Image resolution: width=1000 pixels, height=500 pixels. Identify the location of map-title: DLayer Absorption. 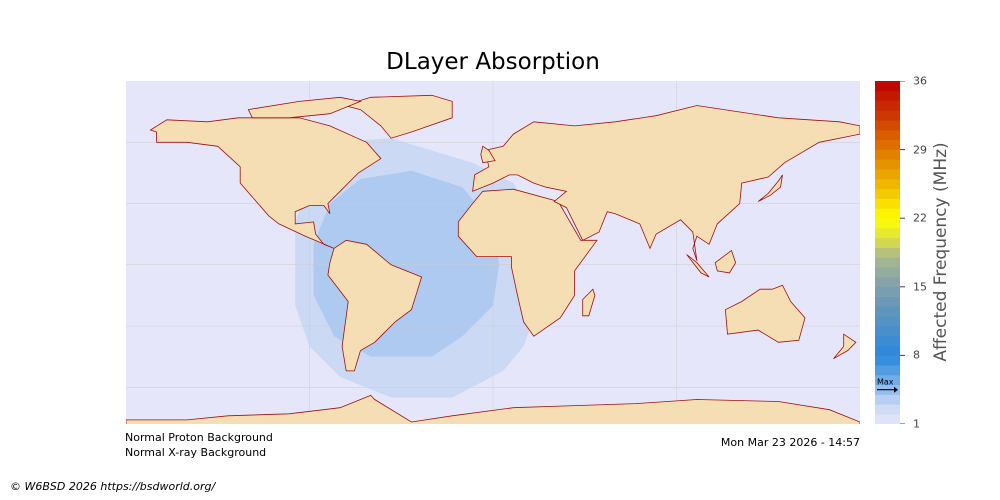
(493, 62).